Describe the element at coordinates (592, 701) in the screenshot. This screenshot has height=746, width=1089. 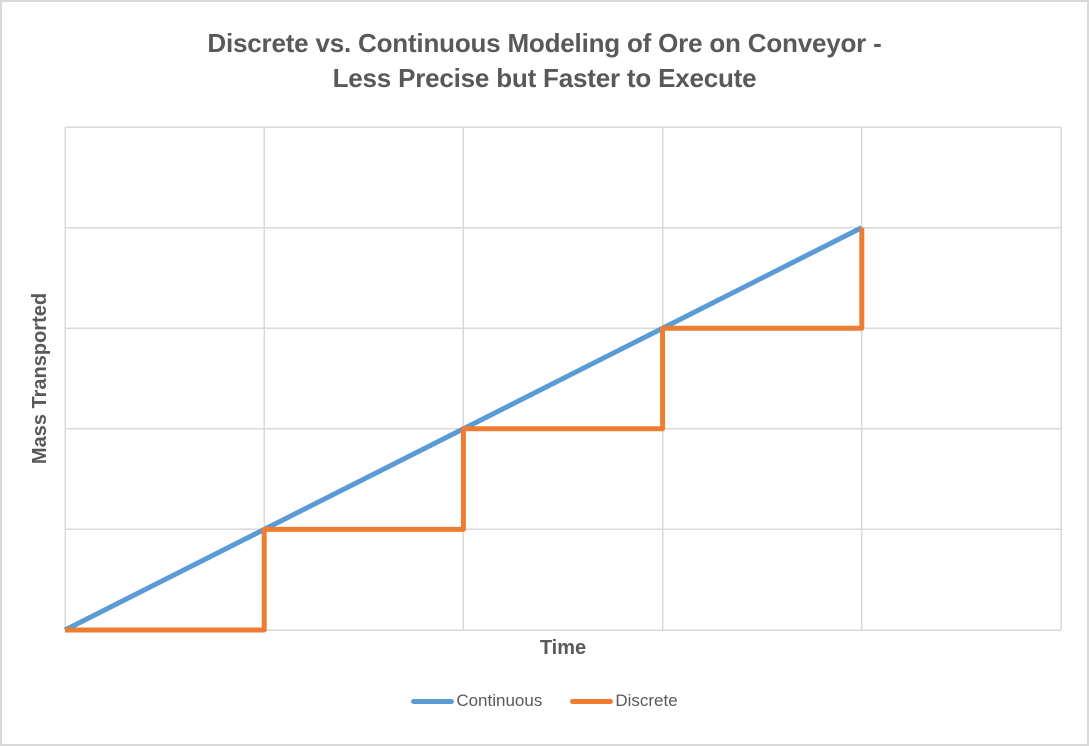
I see `legend-swatch-discrete-line` at that location.